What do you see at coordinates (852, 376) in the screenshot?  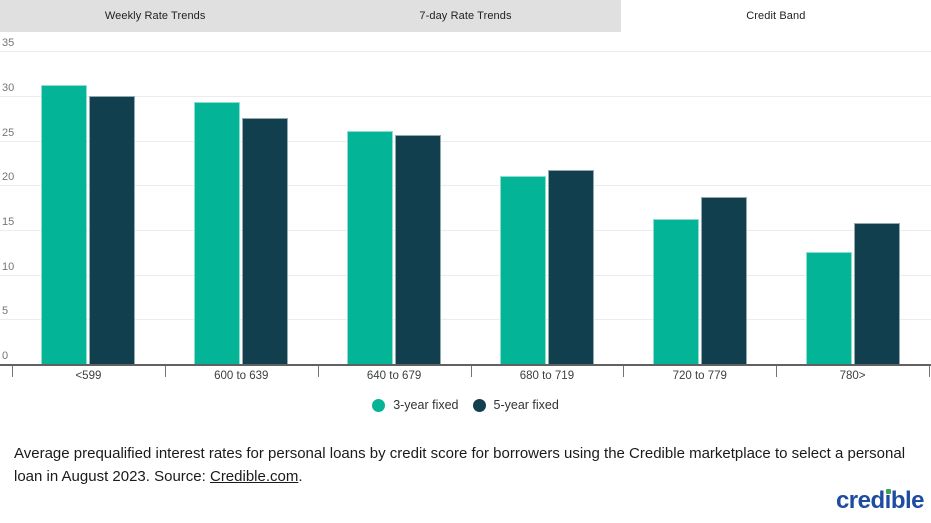 I see `x-axis-category-label: 780>` at bounding box center [852, 376].